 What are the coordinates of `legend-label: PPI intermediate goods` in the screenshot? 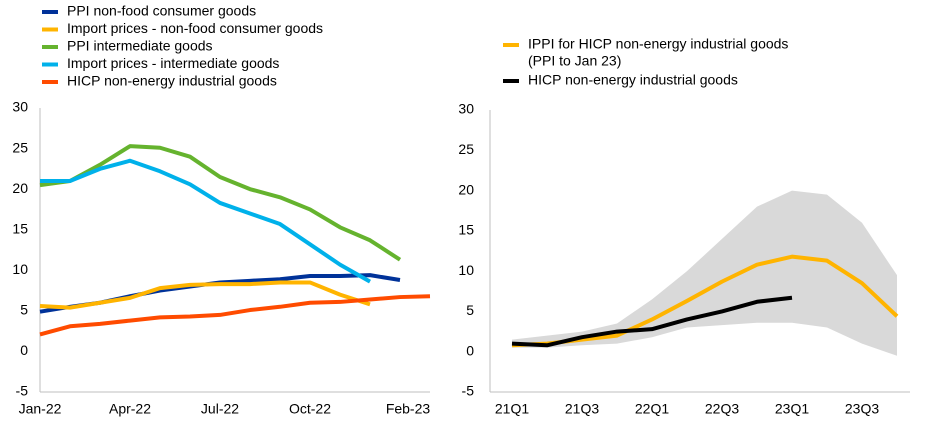 It's located at (140, 46).